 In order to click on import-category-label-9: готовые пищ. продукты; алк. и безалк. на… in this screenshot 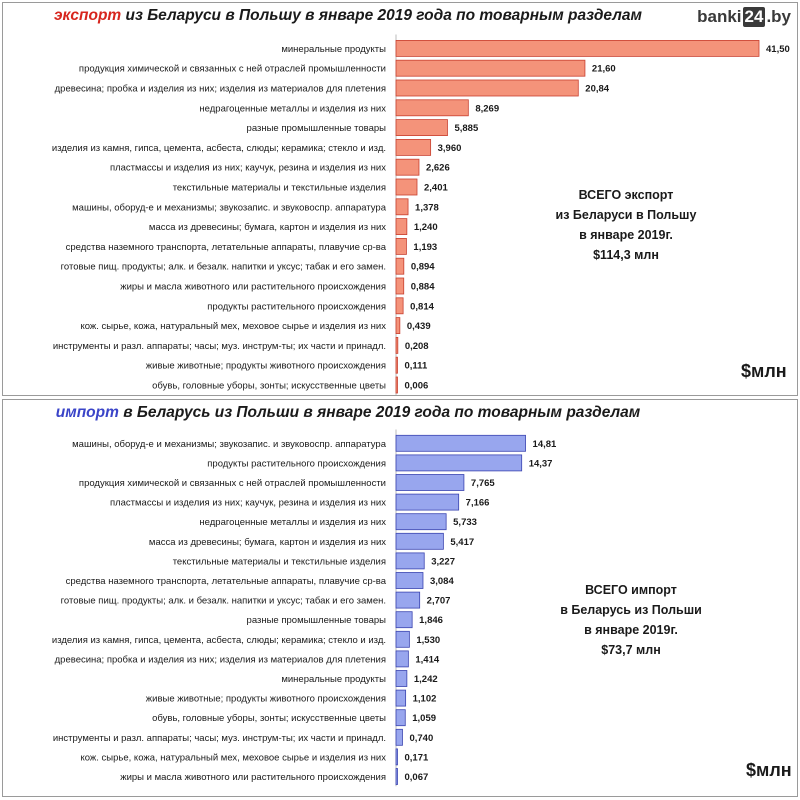, I will do `click(223, 601)`.